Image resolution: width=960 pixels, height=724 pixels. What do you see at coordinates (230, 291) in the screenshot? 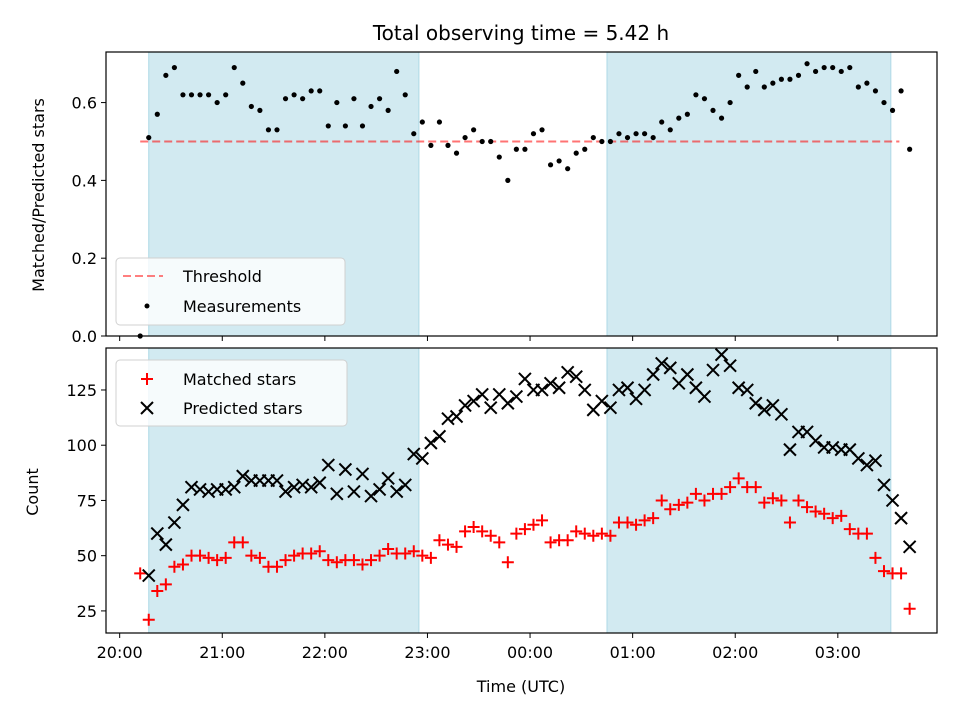
I see `top-legend-box` at bounding box center [230, 291].